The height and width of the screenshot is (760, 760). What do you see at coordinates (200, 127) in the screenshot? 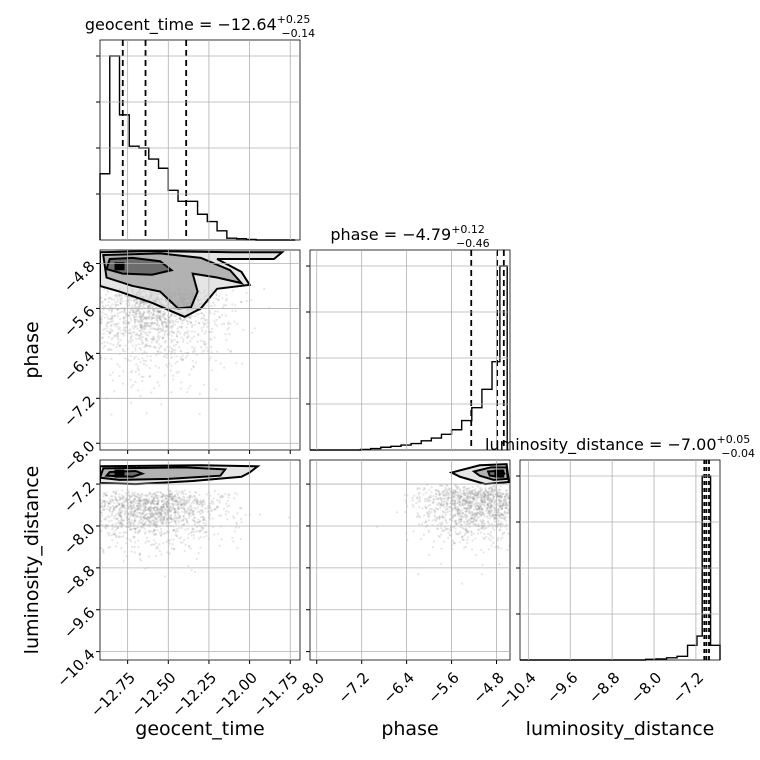
I see `histogram-panel-geocent_time: geocent_time = −12.64+0.25 −0.14` at bounding box center [200, 127].